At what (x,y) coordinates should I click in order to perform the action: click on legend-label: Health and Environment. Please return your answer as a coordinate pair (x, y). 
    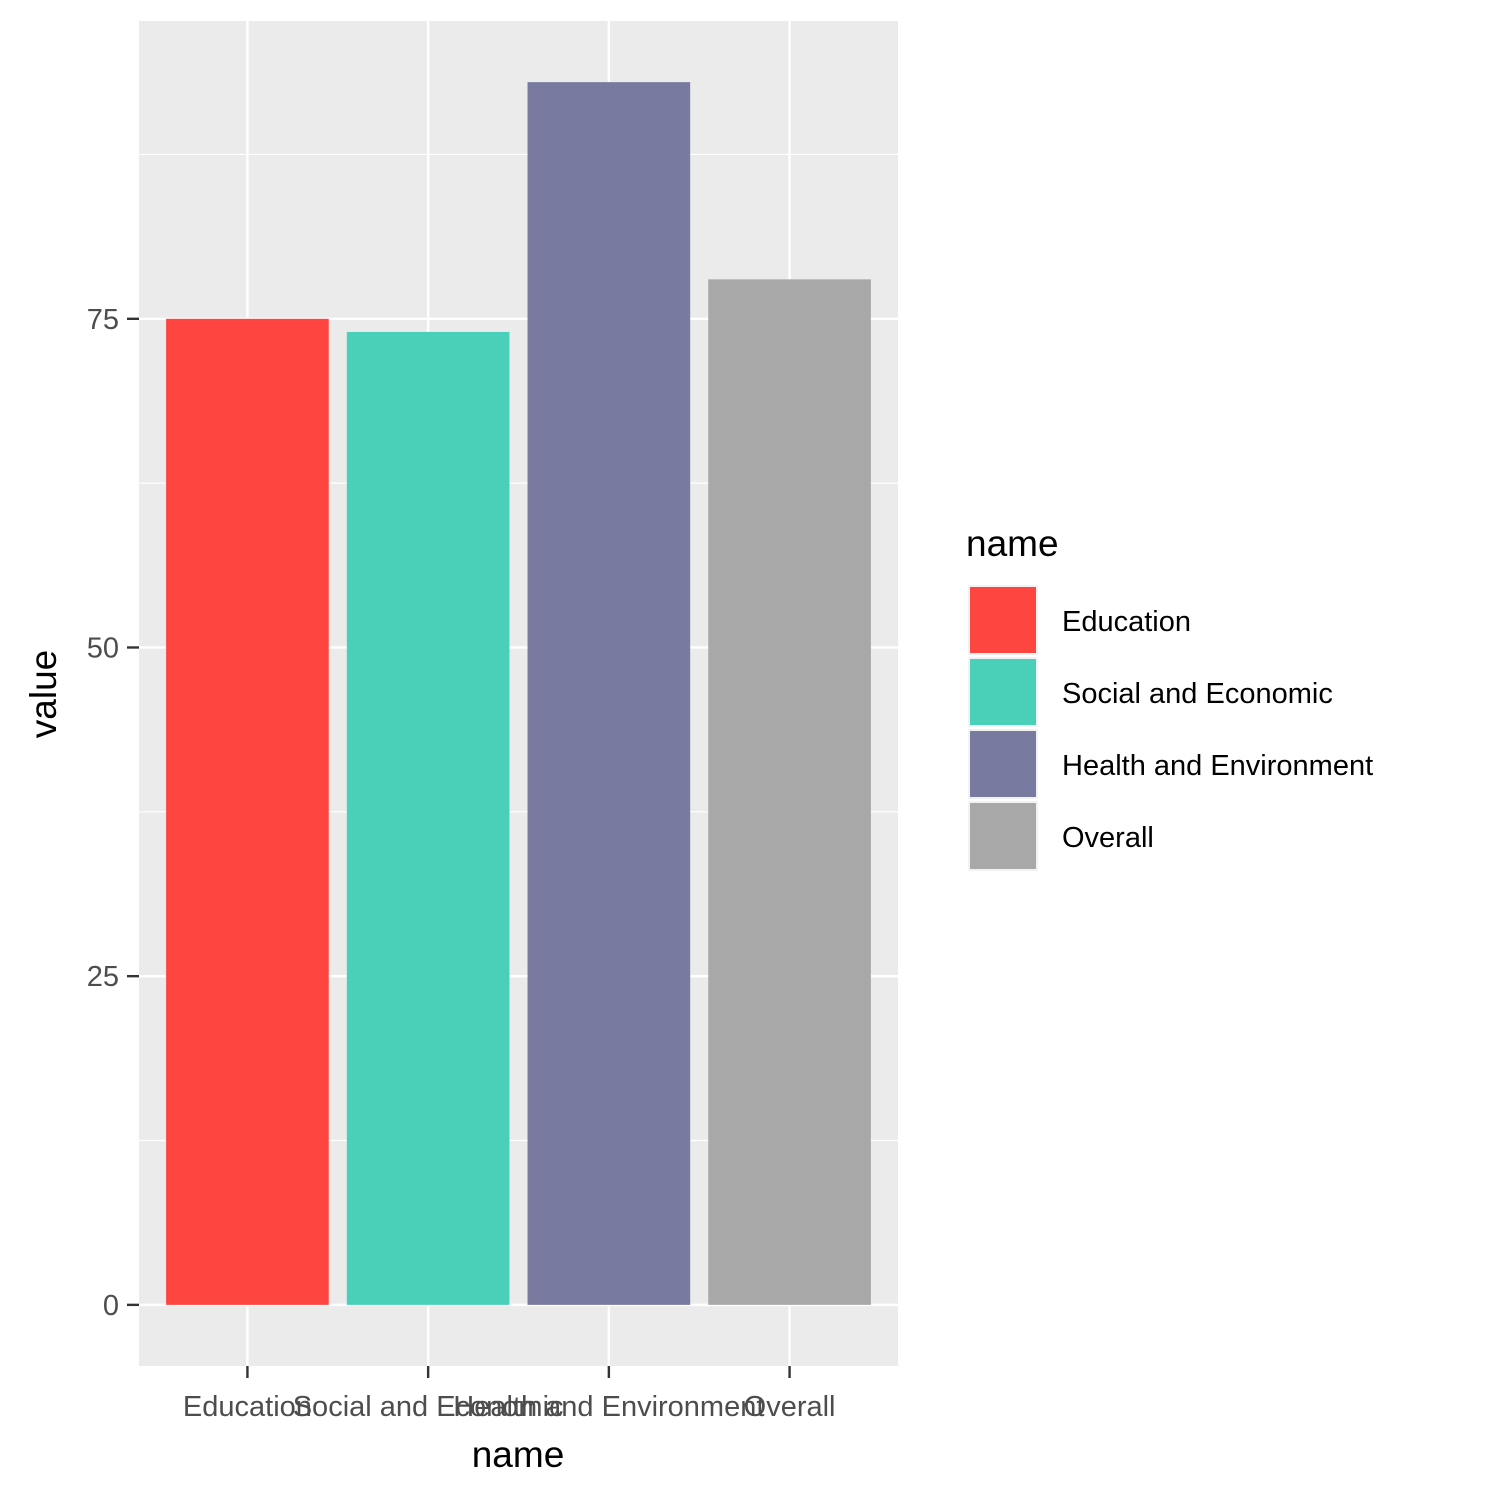
    Looking at the image, I should click on (1217, 766).